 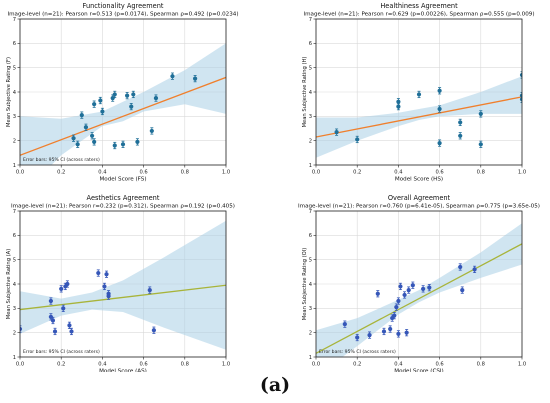 What do you see at coordinates (275, 385) in the screenshot?
I see `figure-panel-label: (a)` at bounding box center [275, 385].